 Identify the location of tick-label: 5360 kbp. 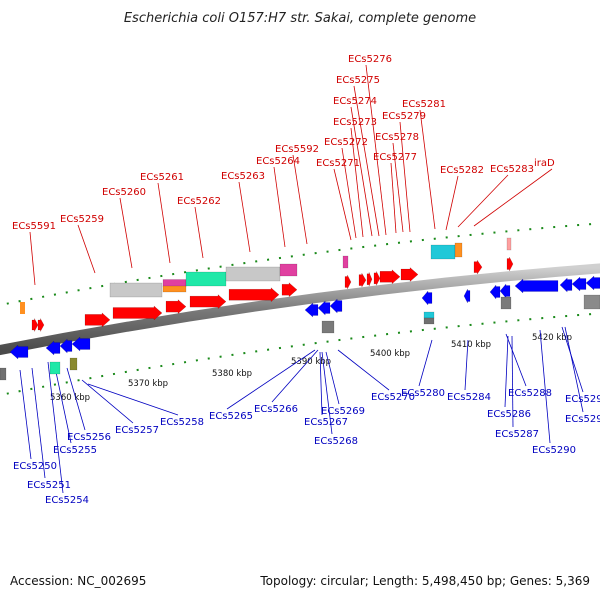
(70, 398).